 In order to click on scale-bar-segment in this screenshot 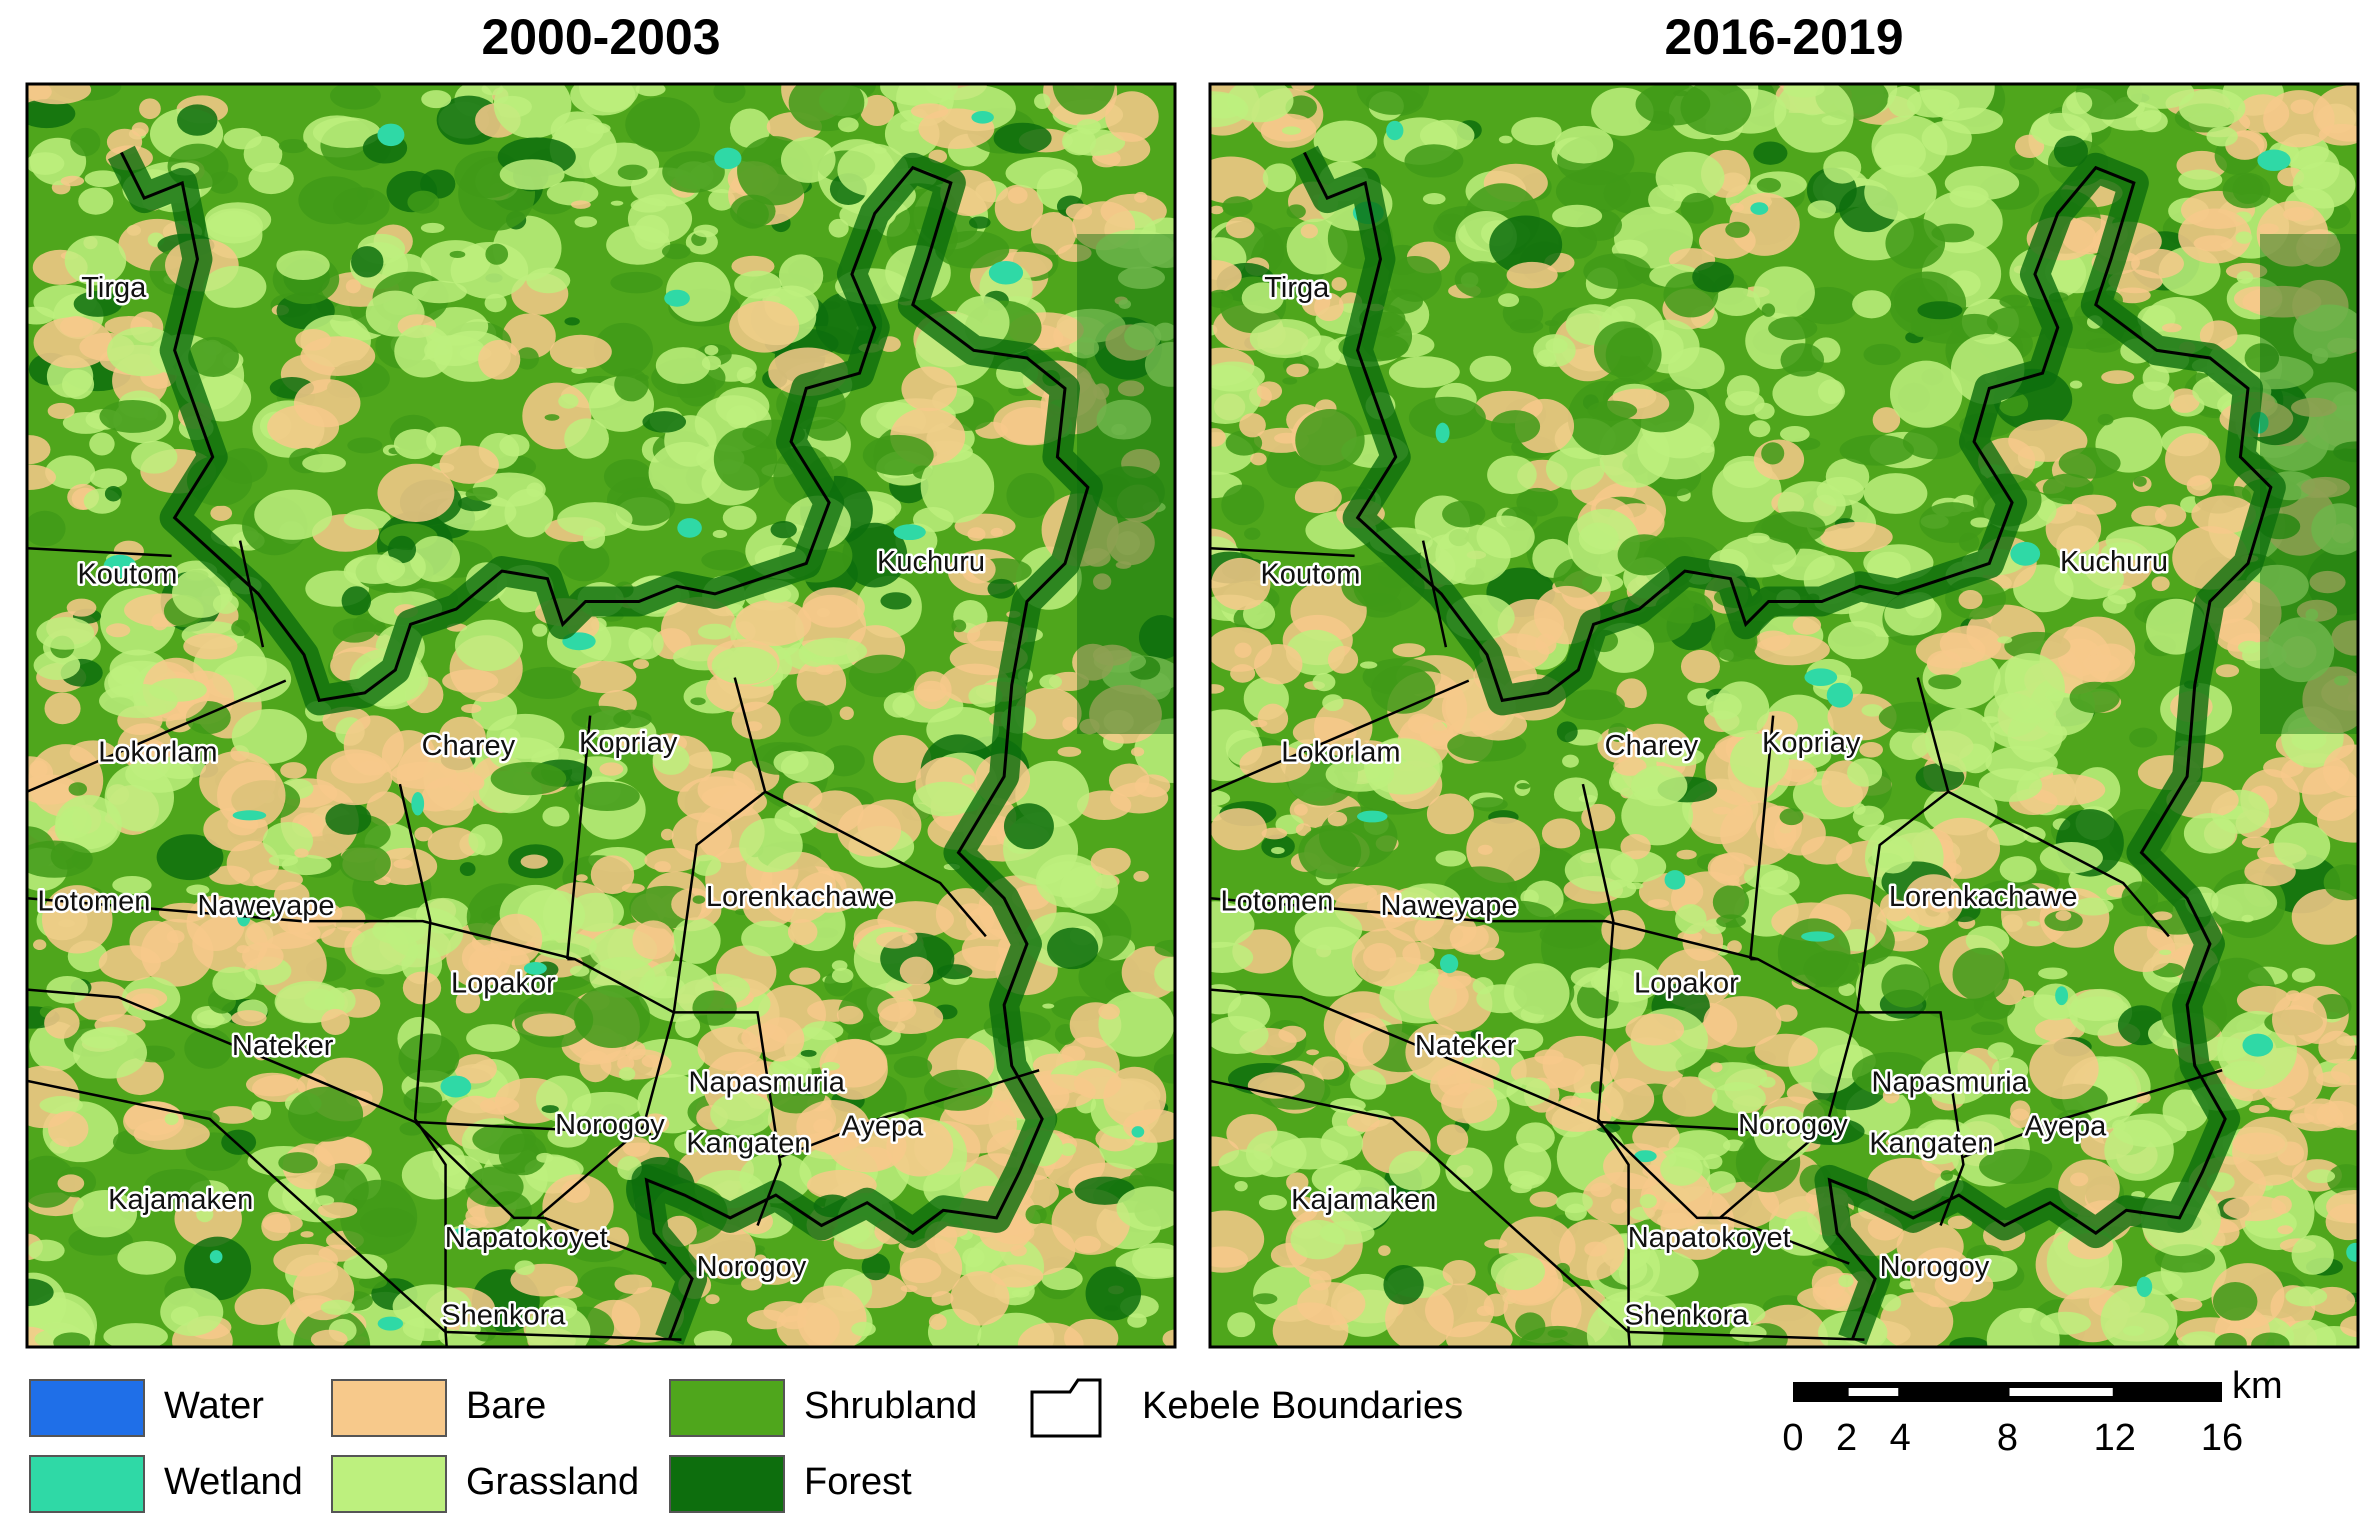, I will do `click(2061, 1392)`.